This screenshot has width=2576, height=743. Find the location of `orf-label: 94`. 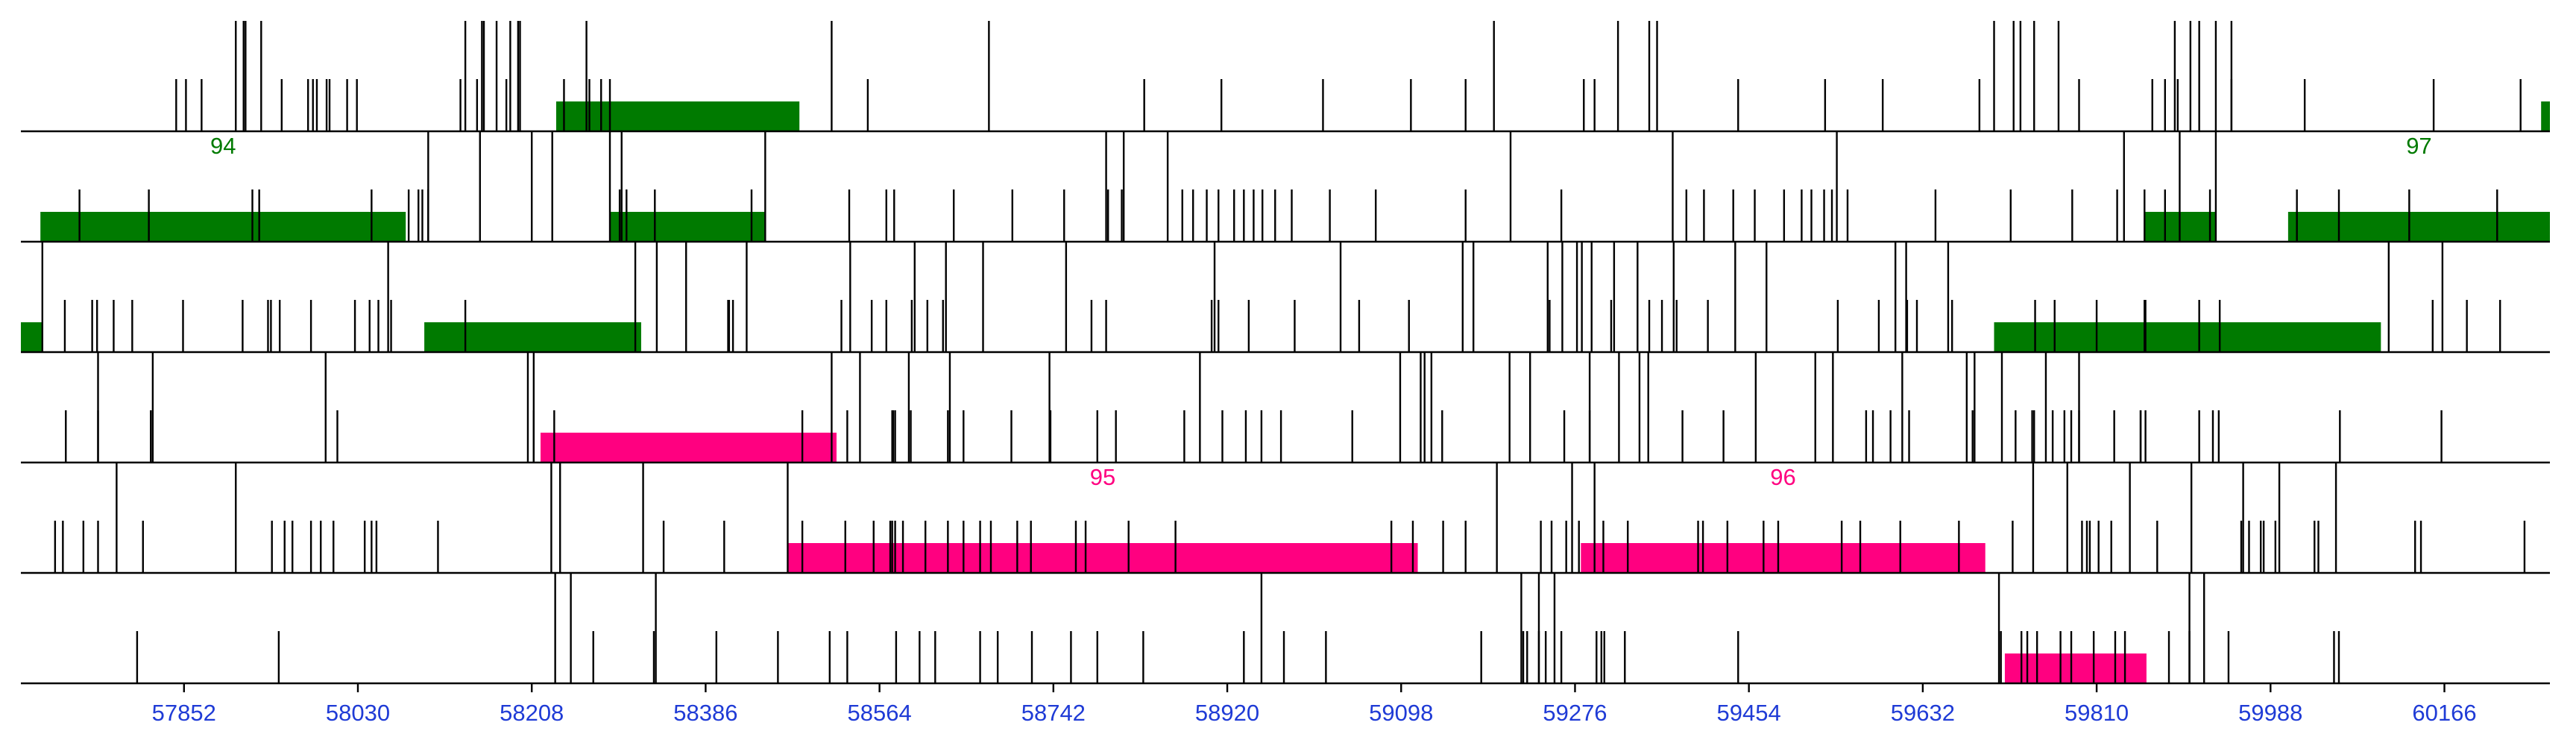

orf-label: 94 is located at coordinates (223, 146).